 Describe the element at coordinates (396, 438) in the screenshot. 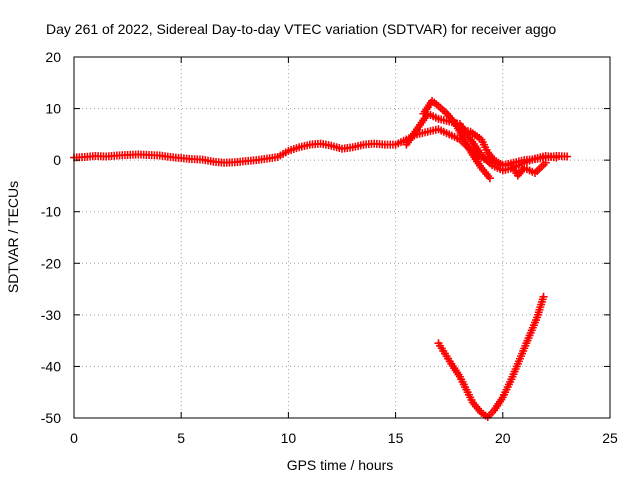

I see `x-tick-label: 15` at that location.